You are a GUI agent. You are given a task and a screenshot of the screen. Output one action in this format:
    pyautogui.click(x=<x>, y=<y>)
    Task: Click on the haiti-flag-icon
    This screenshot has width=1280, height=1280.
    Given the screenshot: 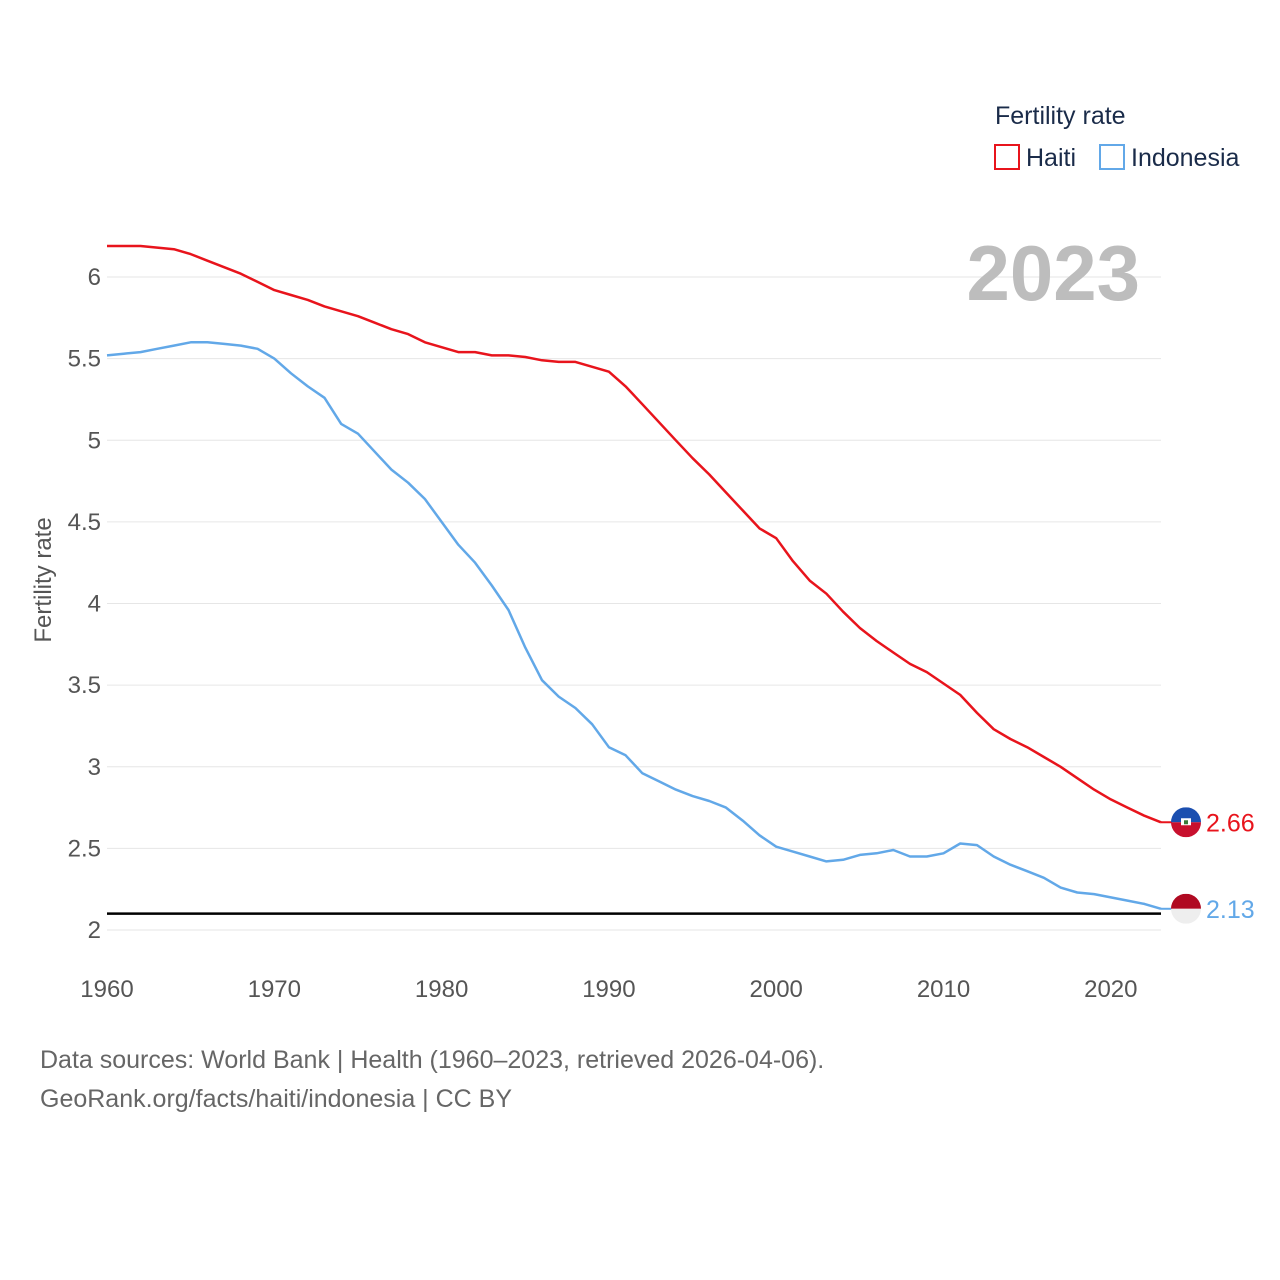 What is the action you would take?
    pyautogui.click(x=1186, y=822)
    